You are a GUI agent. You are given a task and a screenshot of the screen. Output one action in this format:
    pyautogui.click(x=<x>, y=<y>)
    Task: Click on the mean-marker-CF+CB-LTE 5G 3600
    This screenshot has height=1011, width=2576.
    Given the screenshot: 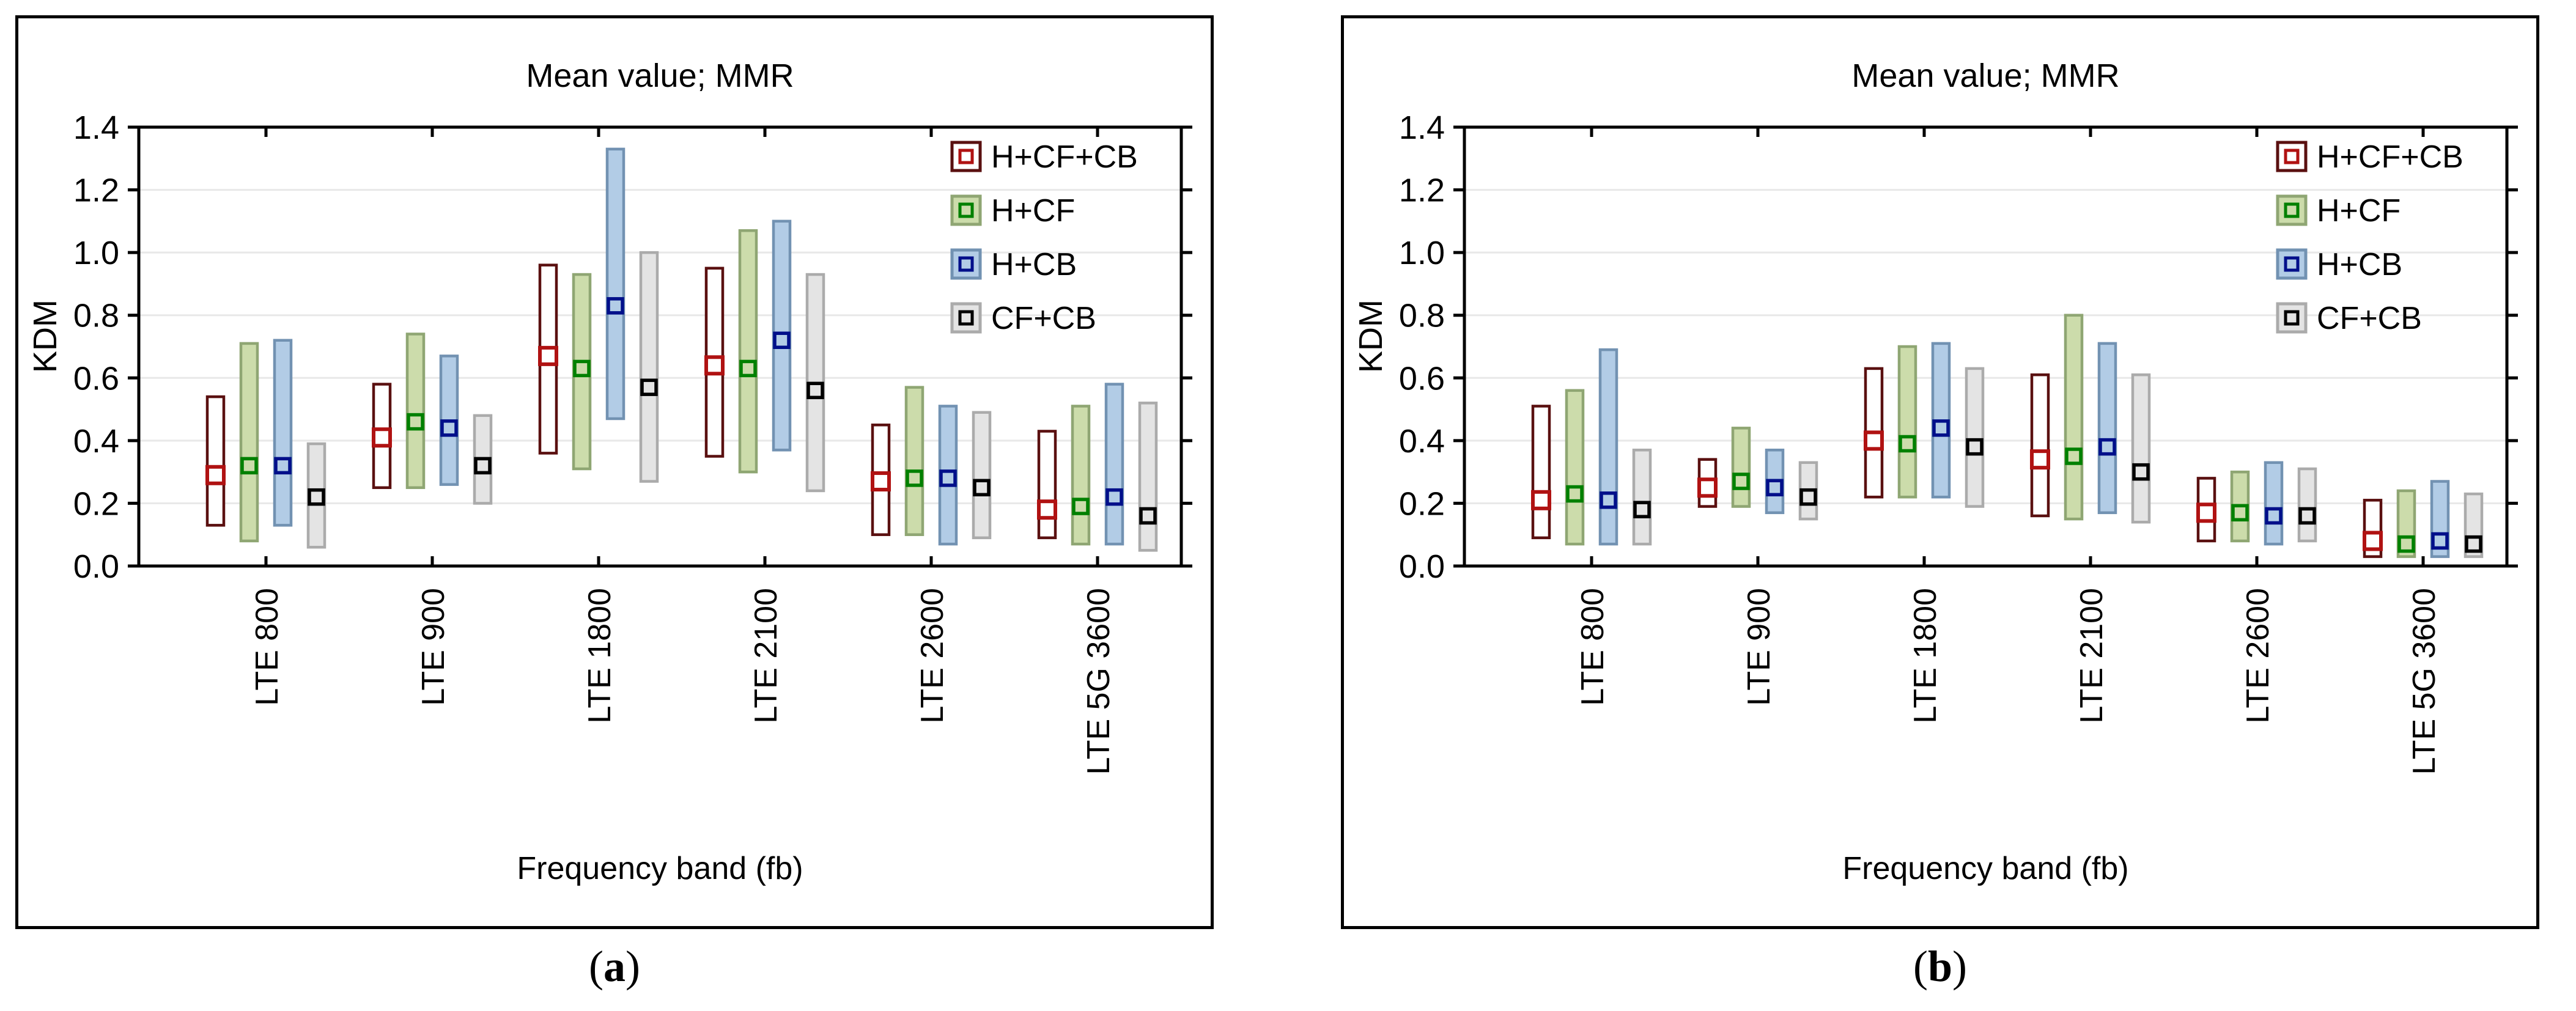 What is the action you would take?
    pyautogui.click(x=1148, y=516)
    